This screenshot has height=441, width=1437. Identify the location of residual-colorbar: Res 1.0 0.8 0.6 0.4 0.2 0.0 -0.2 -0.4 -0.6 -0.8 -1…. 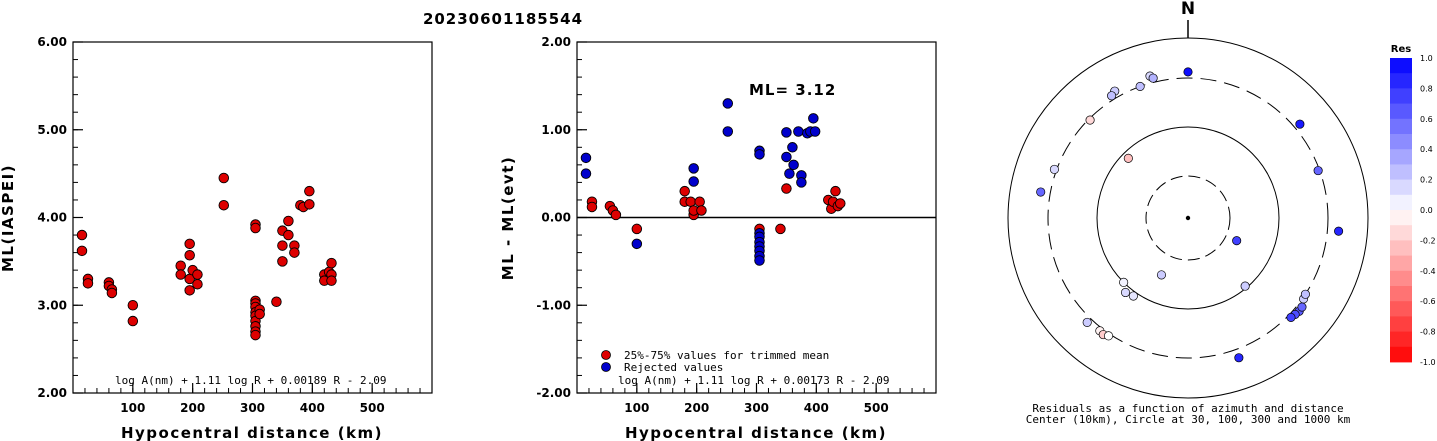
(1413, 205).